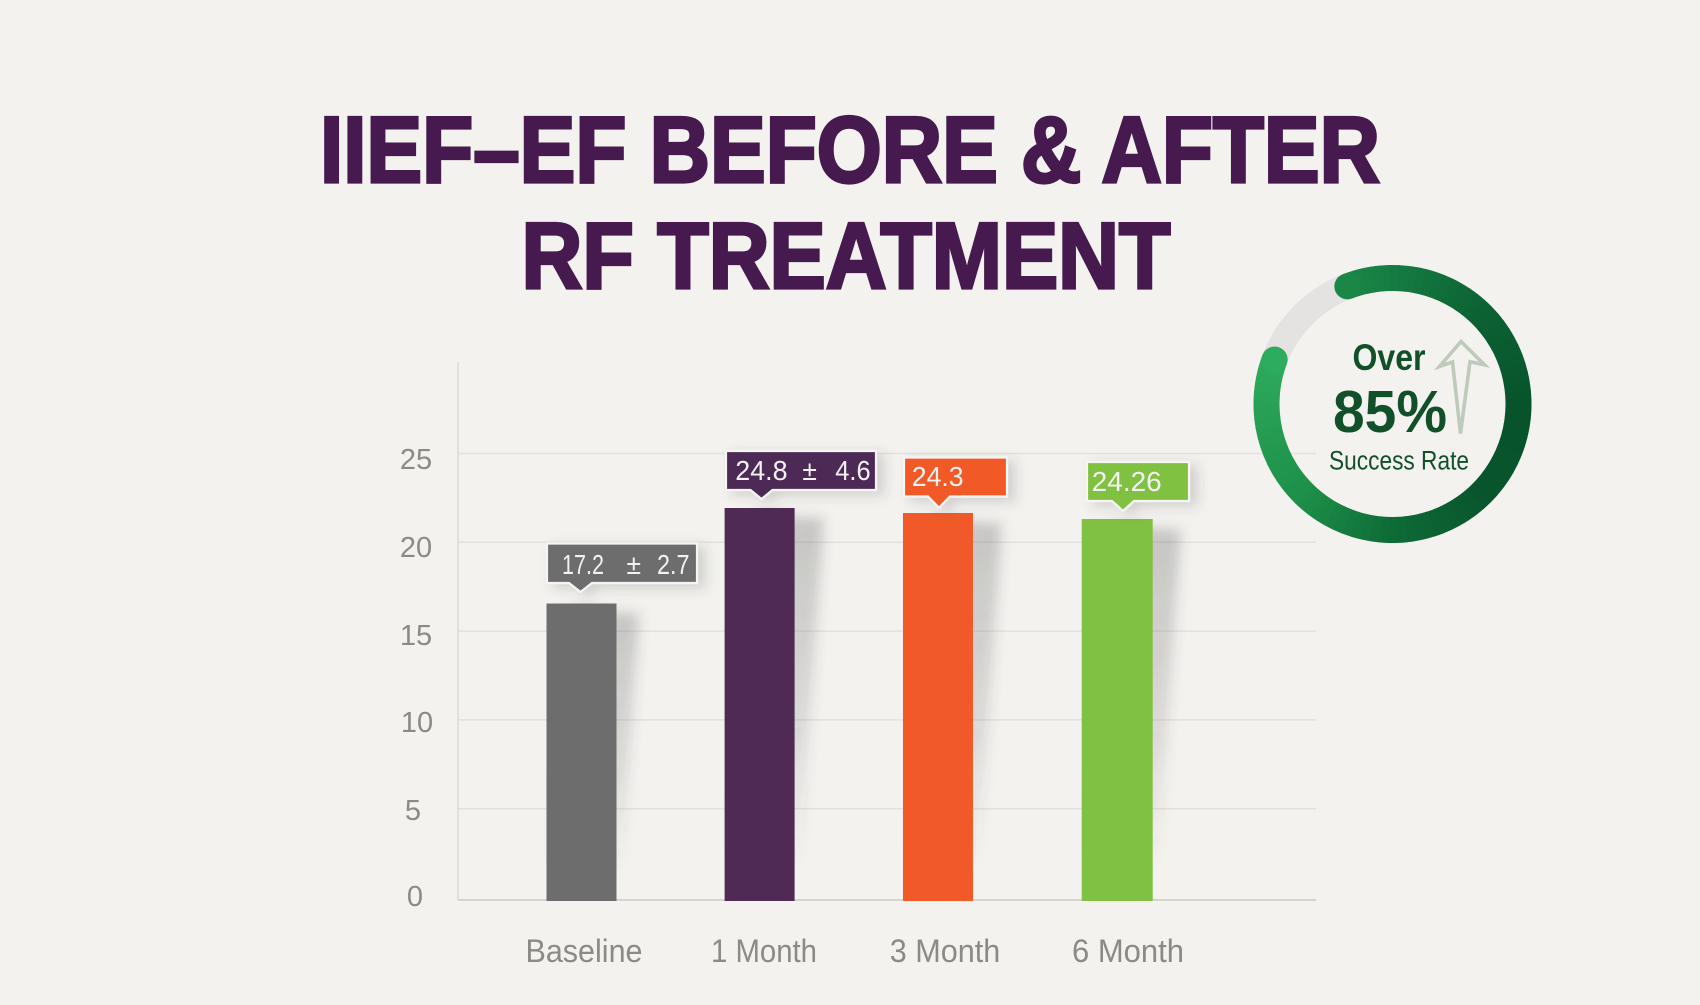 The height and width of the screenshot is (1005, 1700). What do you see at coordinates (1399, 461) in the screenshot?
I see `svg-text: Success Rate` at bounding box center [1399, 461].